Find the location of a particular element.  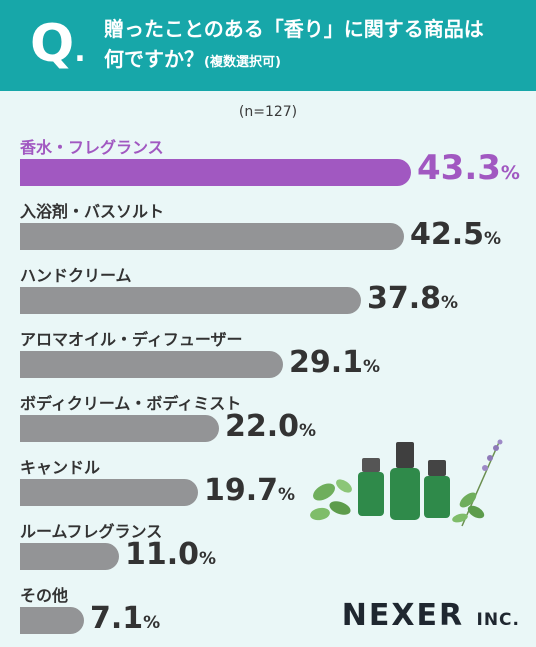

chart-row: 香水・フレグランス 43.3% is located at coordinates (268, 164).